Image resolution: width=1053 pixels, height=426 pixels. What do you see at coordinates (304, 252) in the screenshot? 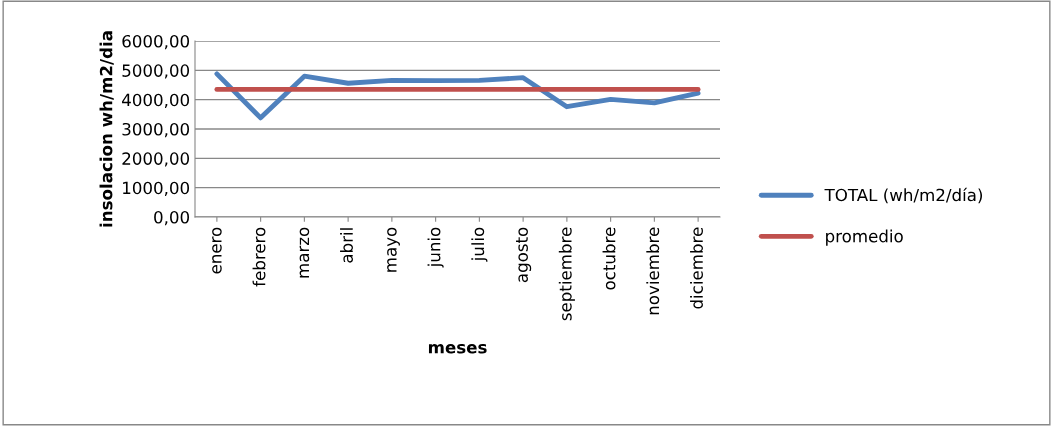
I see `x-tick-label: marzo` at bounding box center [304, 252].